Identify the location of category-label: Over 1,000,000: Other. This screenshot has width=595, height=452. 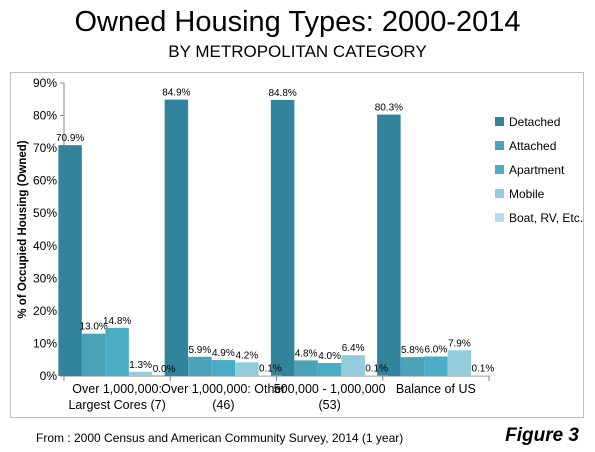
(223, 389).